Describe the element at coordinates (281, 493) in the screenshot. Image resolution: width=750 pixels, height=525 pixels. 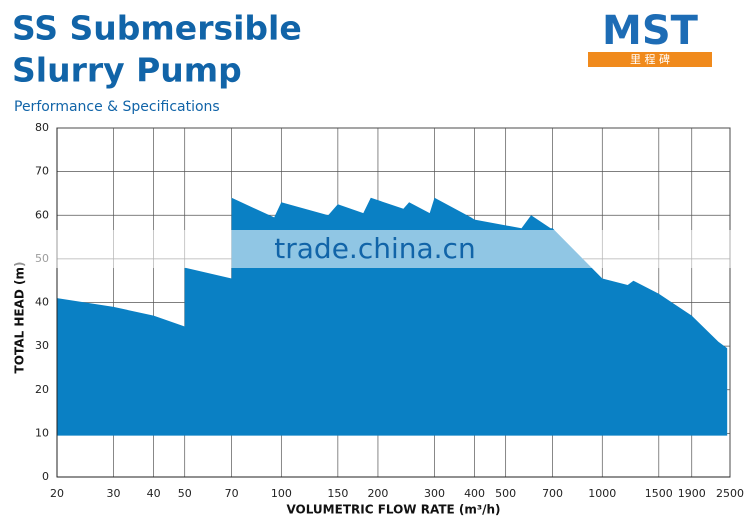
I see `x-tick-label: 100` at that location.